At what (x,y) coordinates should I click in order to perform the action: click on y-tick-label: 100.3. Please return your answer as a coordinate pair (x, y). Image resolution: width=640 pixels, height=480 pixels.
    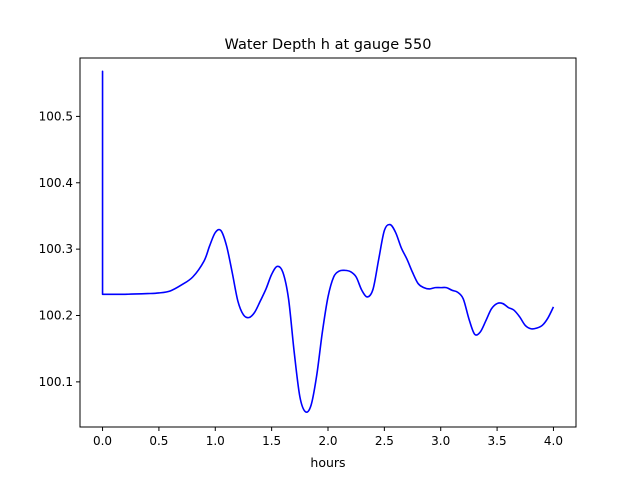
    Looking at the image, I should click on (56, 249).